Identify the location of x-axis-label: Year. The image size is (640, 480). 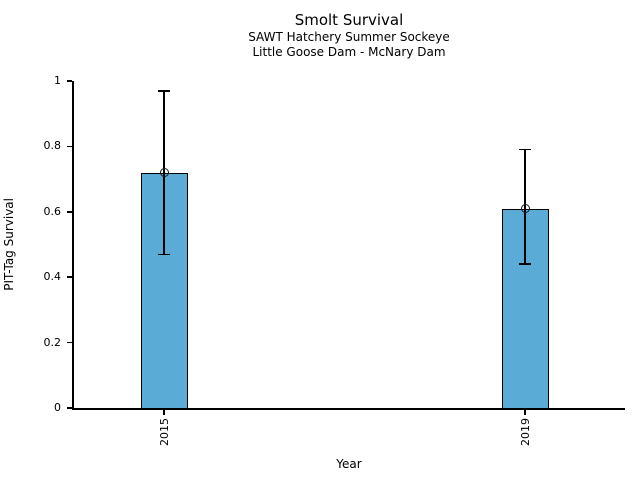
(349, 464).